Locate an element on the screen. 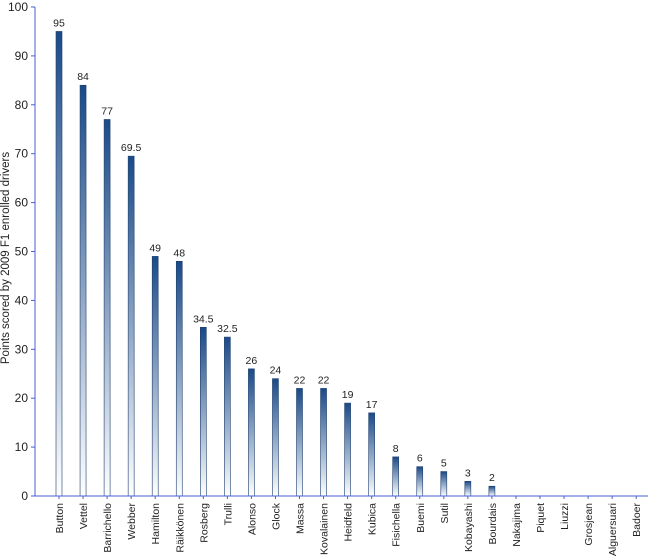 The image size is (650, 557). value-label: 19 is located at coordinates (348, 395).